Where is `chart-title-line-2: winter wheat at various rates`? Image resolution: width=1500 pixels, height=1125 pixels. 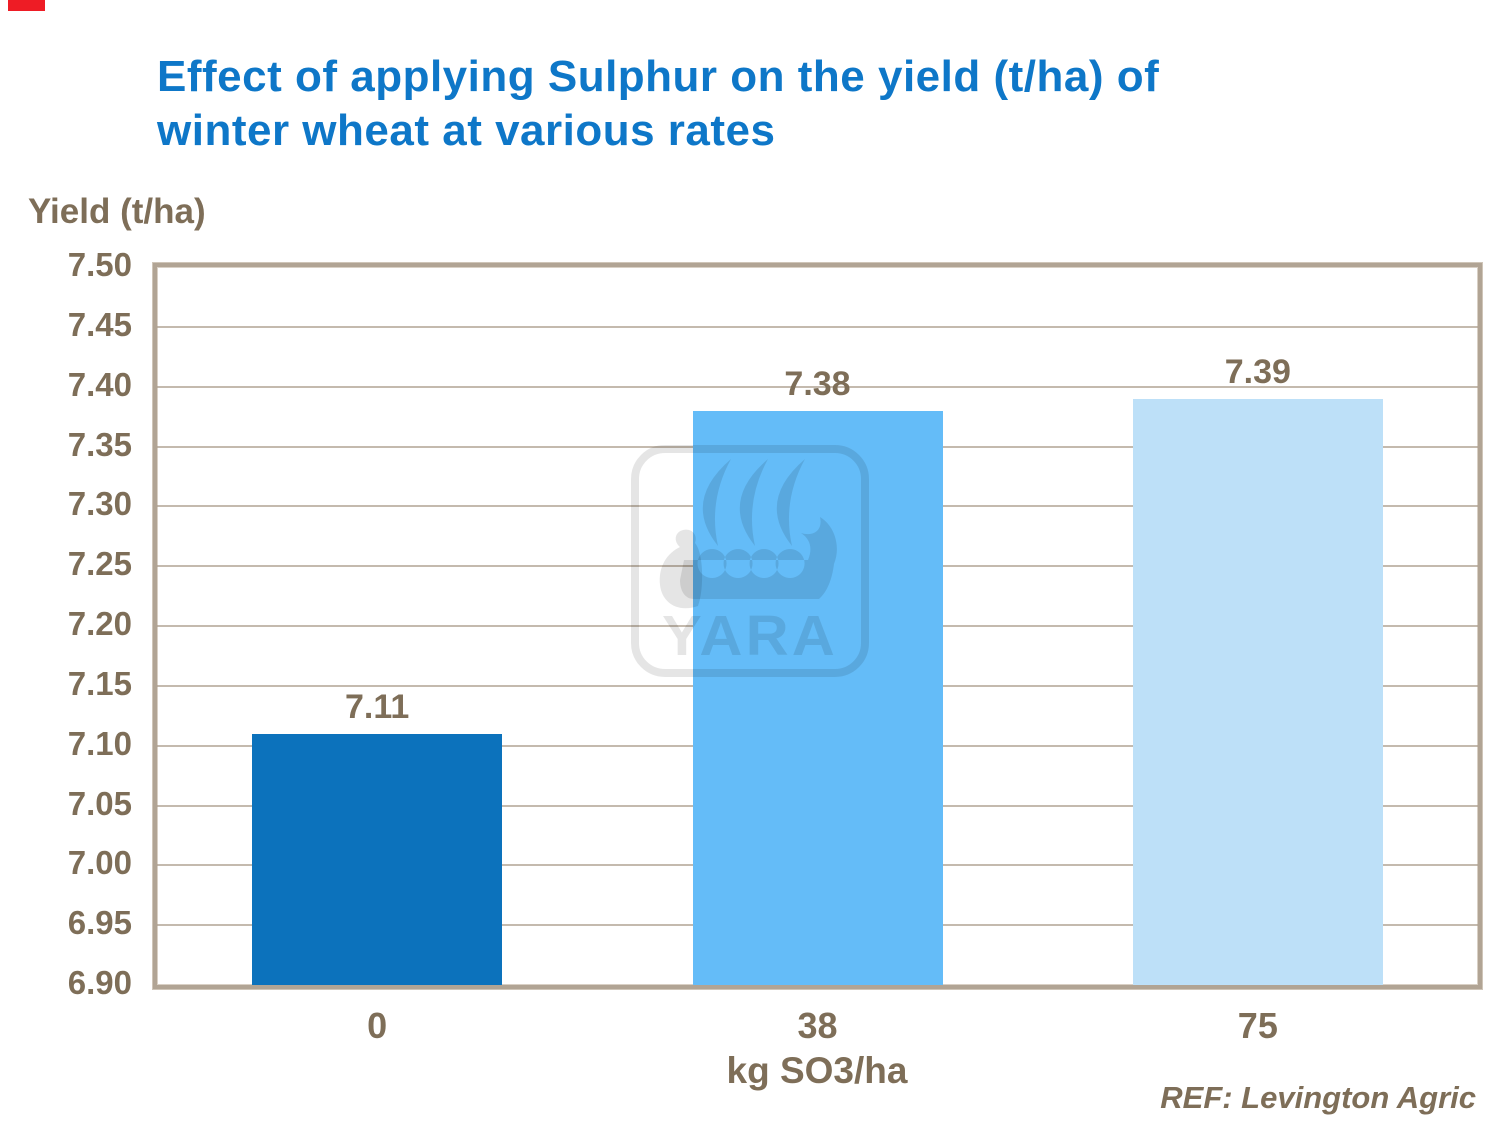
chart-title-line-2: winter wheat at various rates is located at coordinates (466, 130).